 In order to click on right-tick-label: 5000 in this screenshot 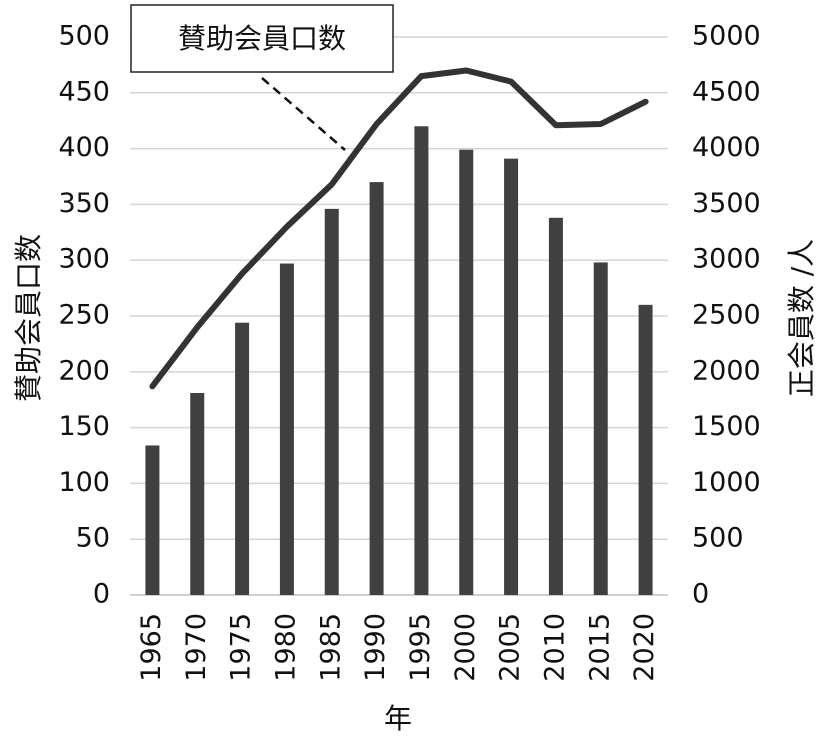, I will do `click(726, 36)`.